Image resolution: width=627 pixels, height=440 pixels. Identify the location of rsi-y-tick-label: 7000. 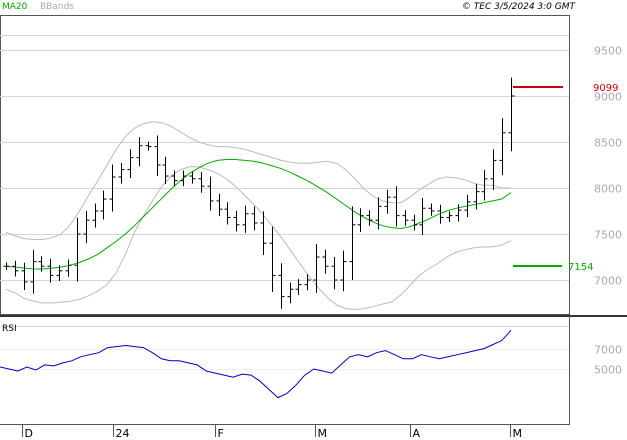
(608, 350).